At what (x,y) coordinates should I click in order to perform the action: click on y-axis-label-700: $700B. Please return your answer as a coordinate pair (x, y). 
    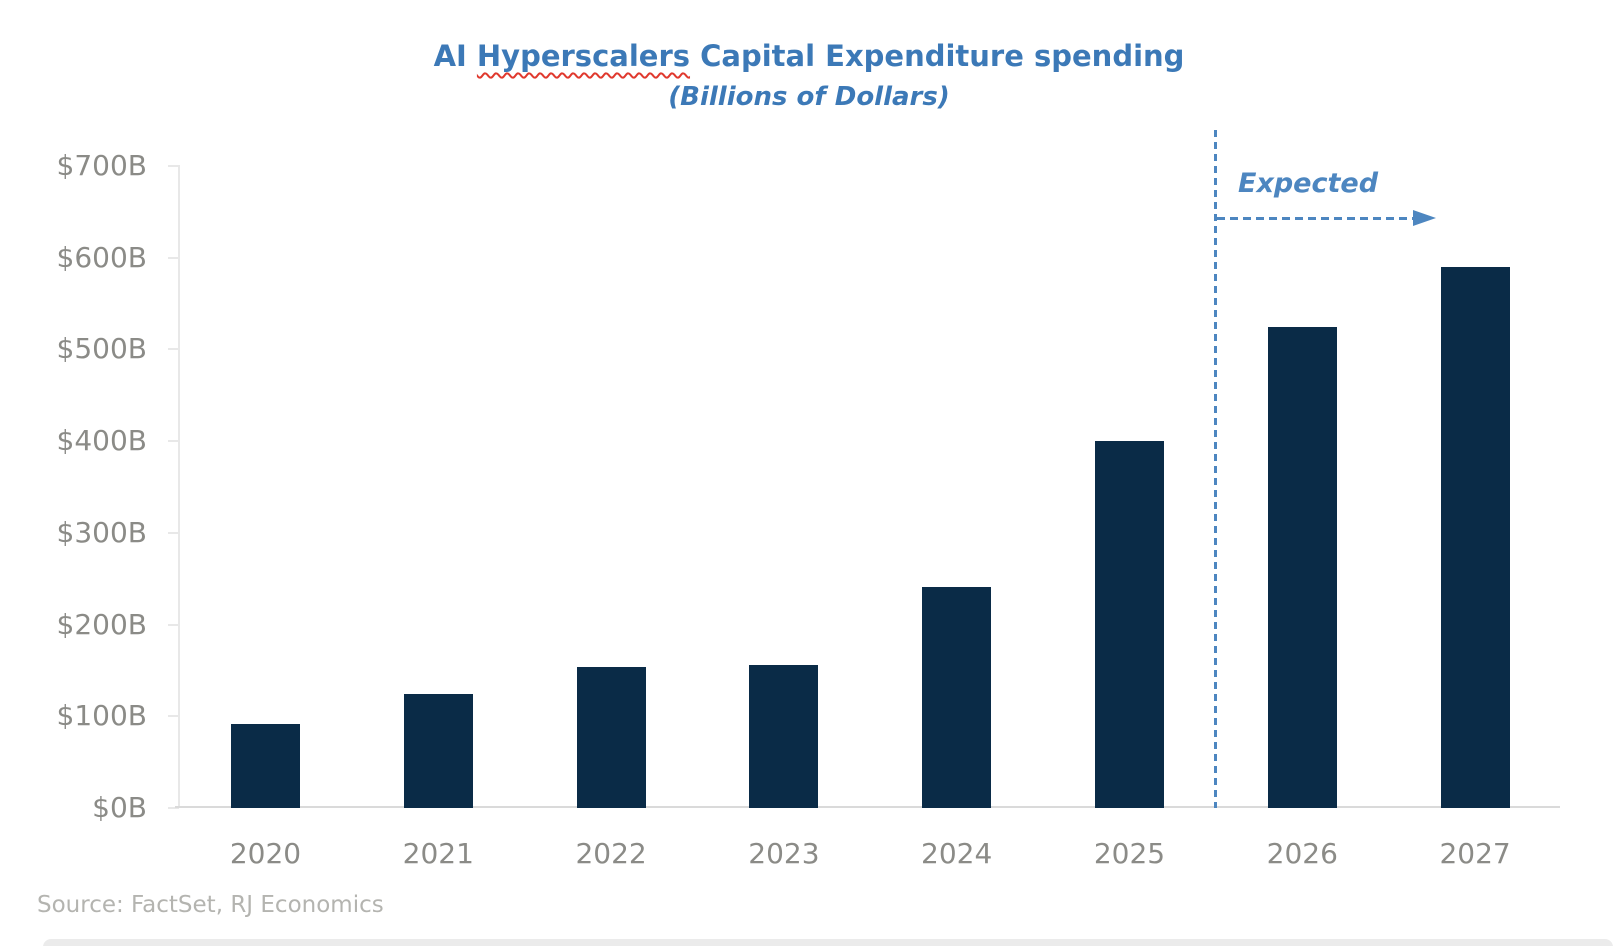
    Looking at the image, I should click on (101, 165).